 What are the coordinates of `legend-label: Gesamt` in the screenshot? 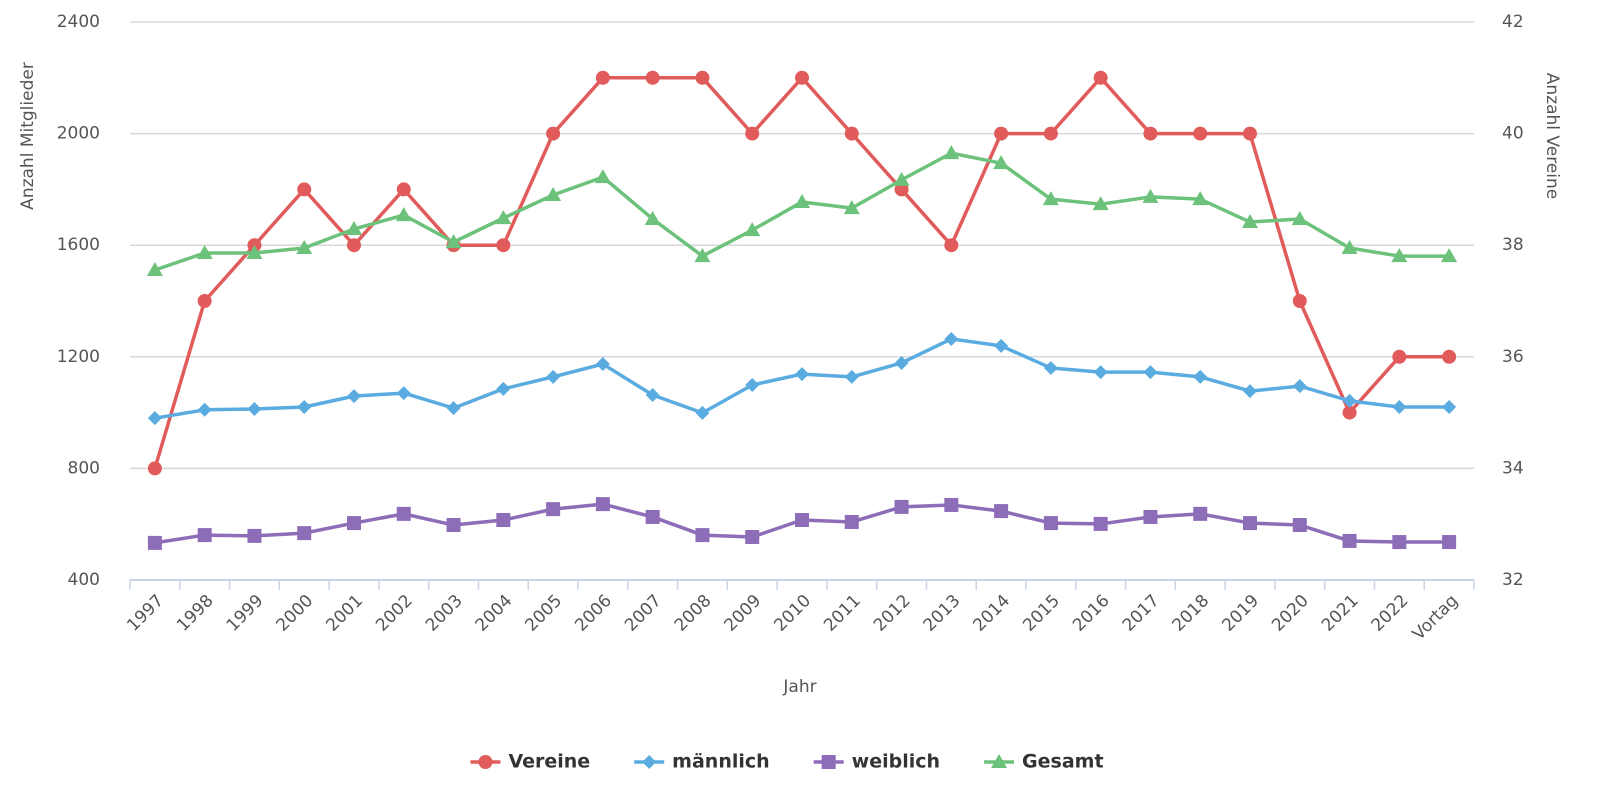 It's located at (1063, 762).